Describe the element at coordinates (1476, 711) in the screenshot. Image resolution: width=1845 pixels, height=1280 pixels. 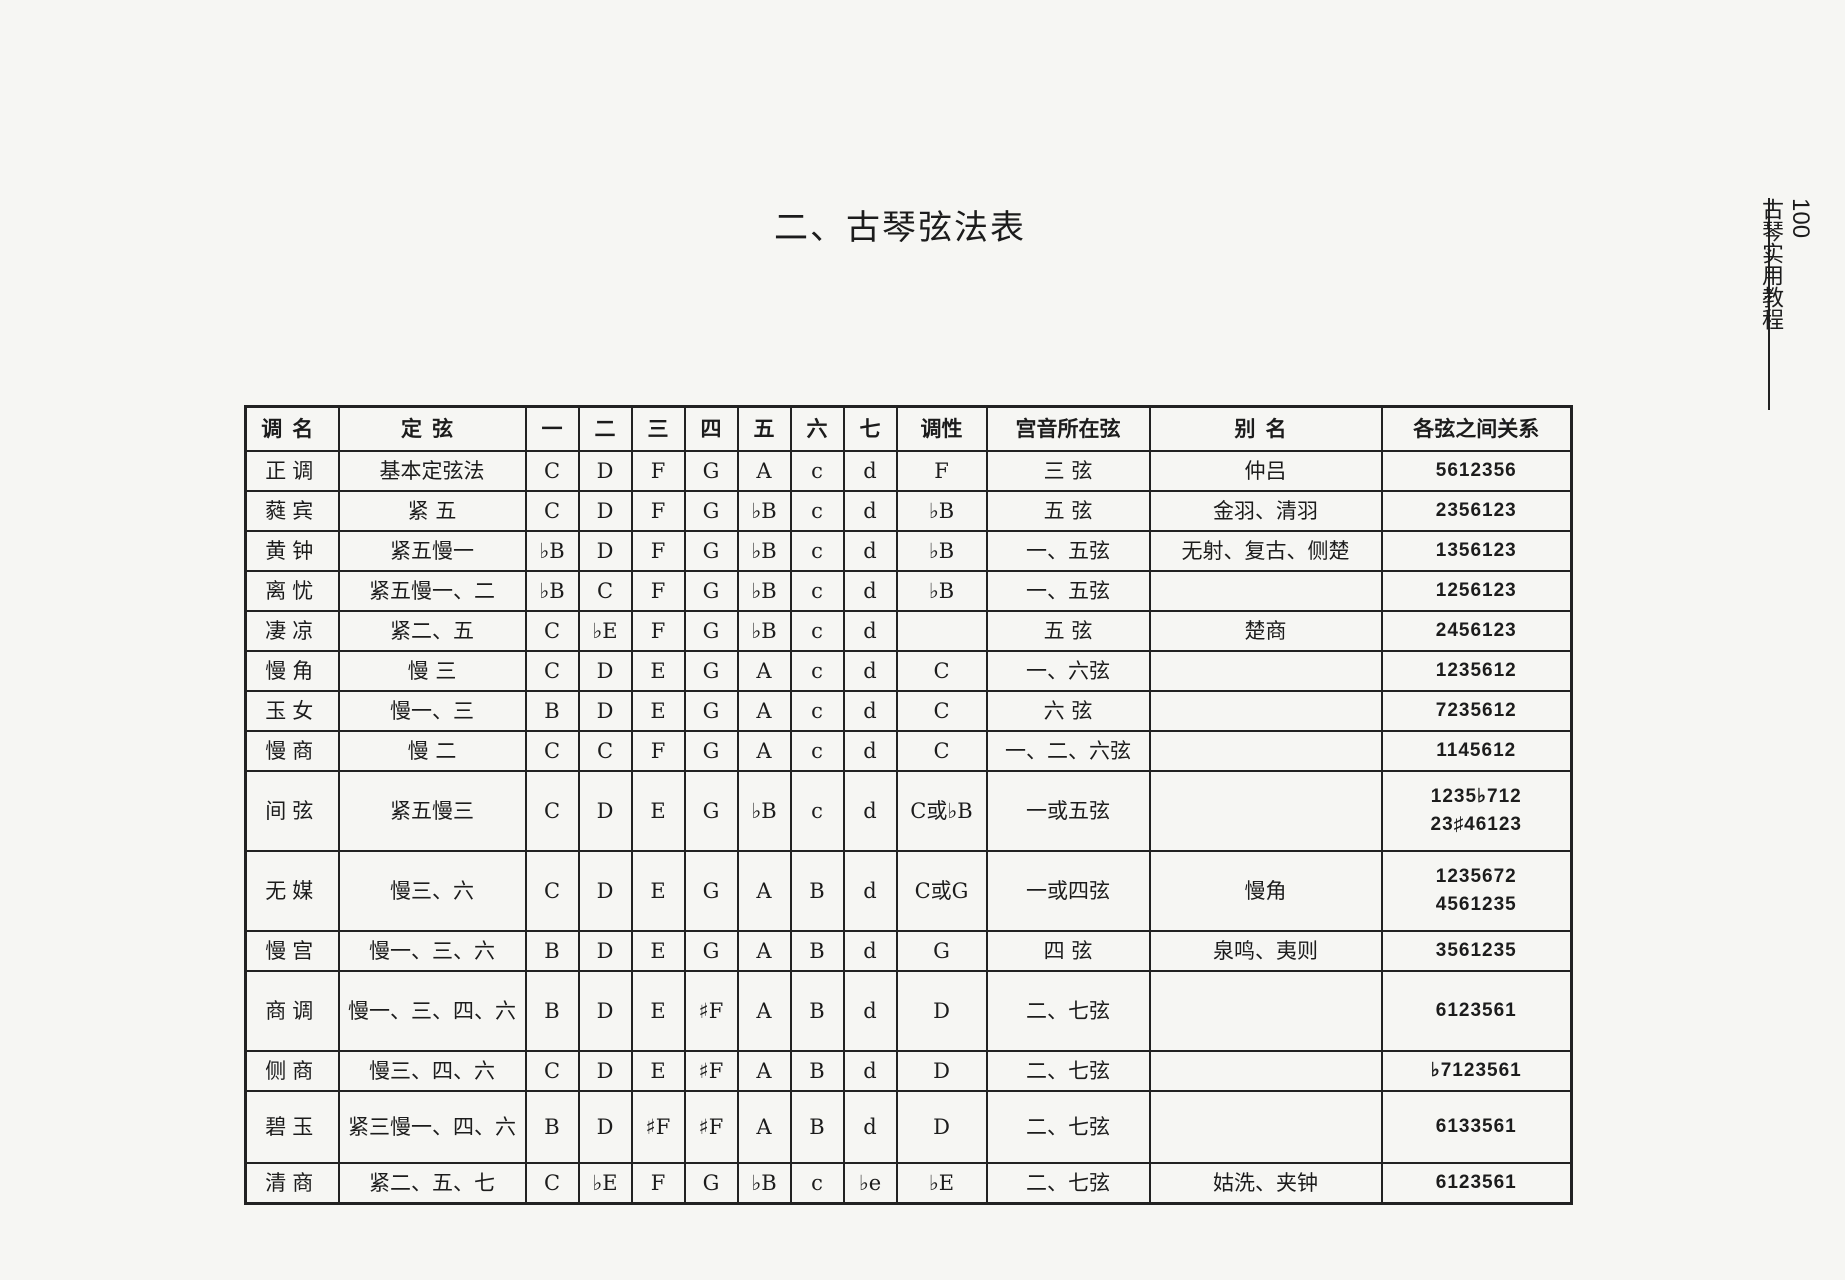
I see `interval-relation: 7235612` at that location.